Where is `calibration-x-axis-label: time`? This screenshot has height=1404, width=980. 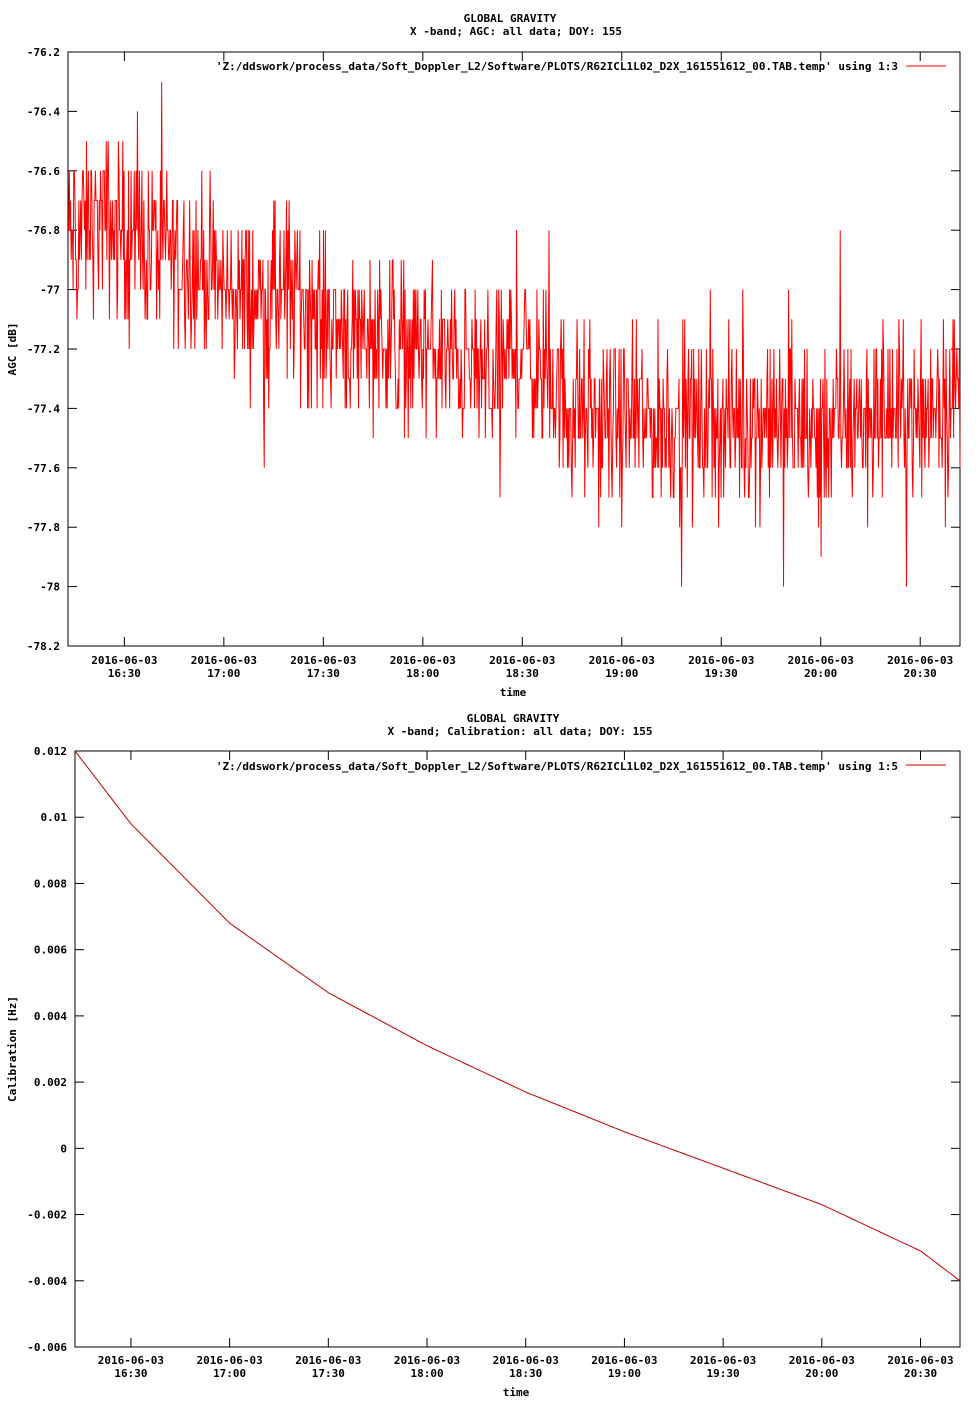 calibration-x-axis-label: time is located at coordinates (516, 1392).